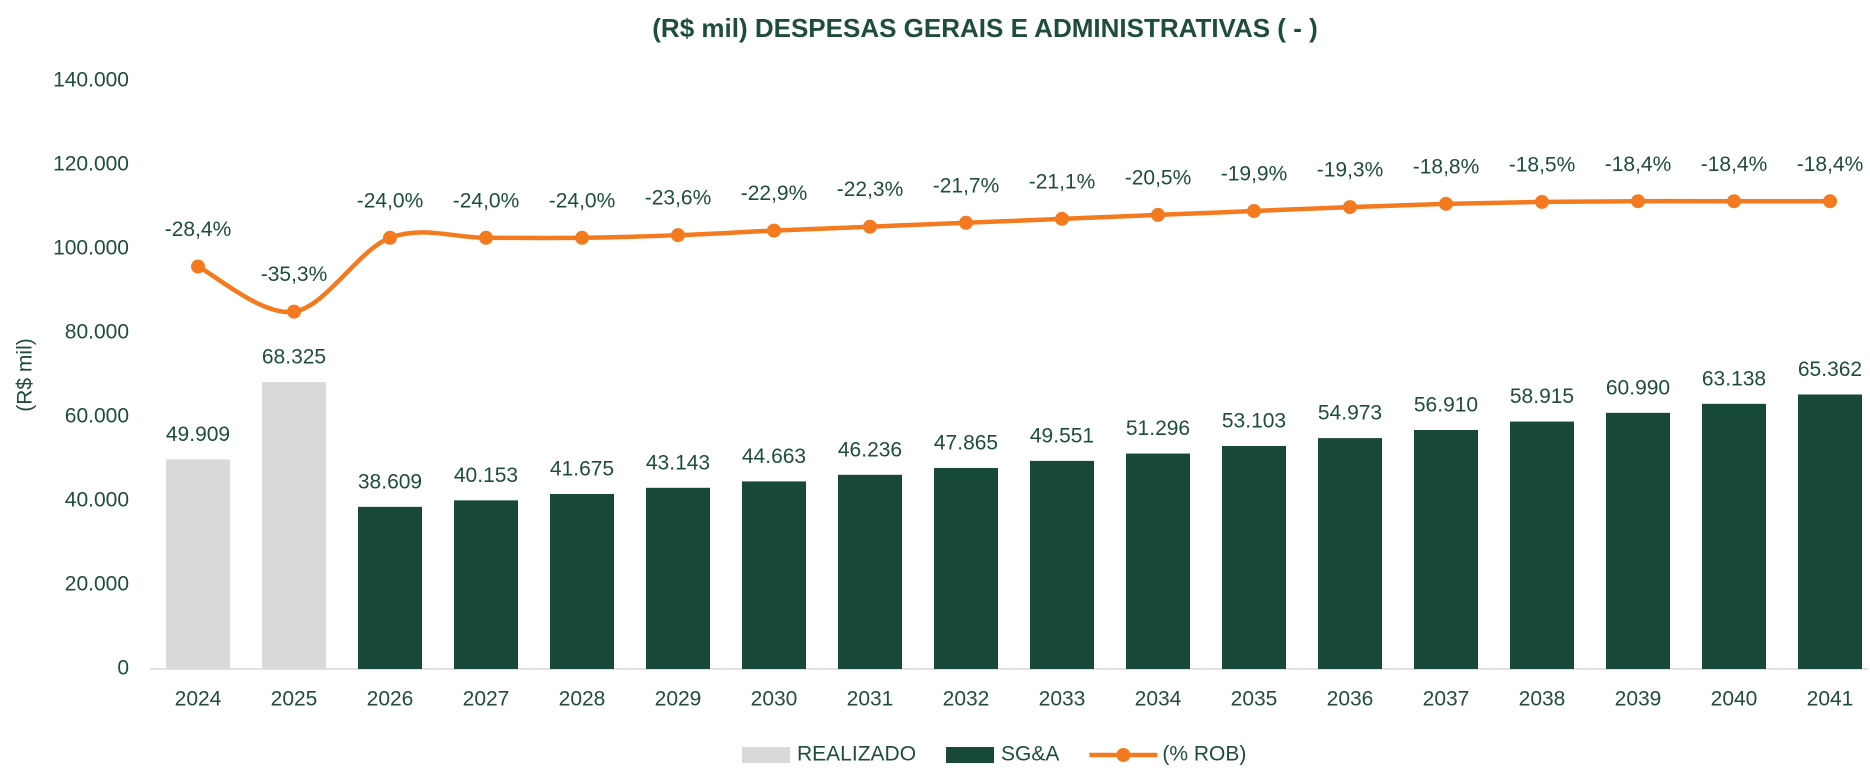 The image size is (1870, 769). Describe the element at coordinates (1446, 405) in the screenshot. I see `data-label: 56.910` at that location.